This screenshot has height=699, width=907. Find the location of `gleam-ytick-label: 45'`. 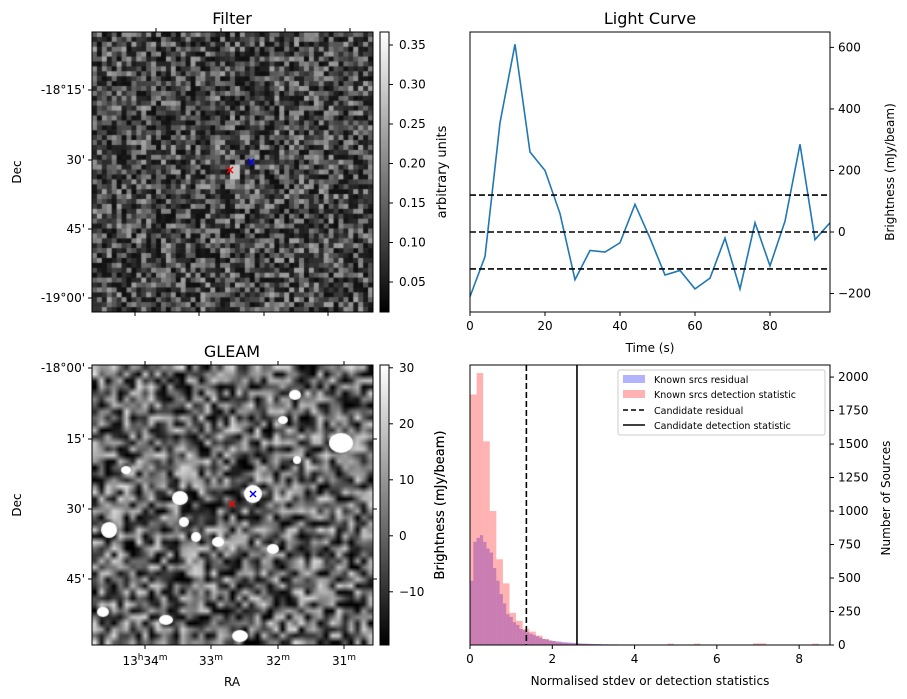

gleam-ytick-label: 45' is located at coordinates (75, 579).